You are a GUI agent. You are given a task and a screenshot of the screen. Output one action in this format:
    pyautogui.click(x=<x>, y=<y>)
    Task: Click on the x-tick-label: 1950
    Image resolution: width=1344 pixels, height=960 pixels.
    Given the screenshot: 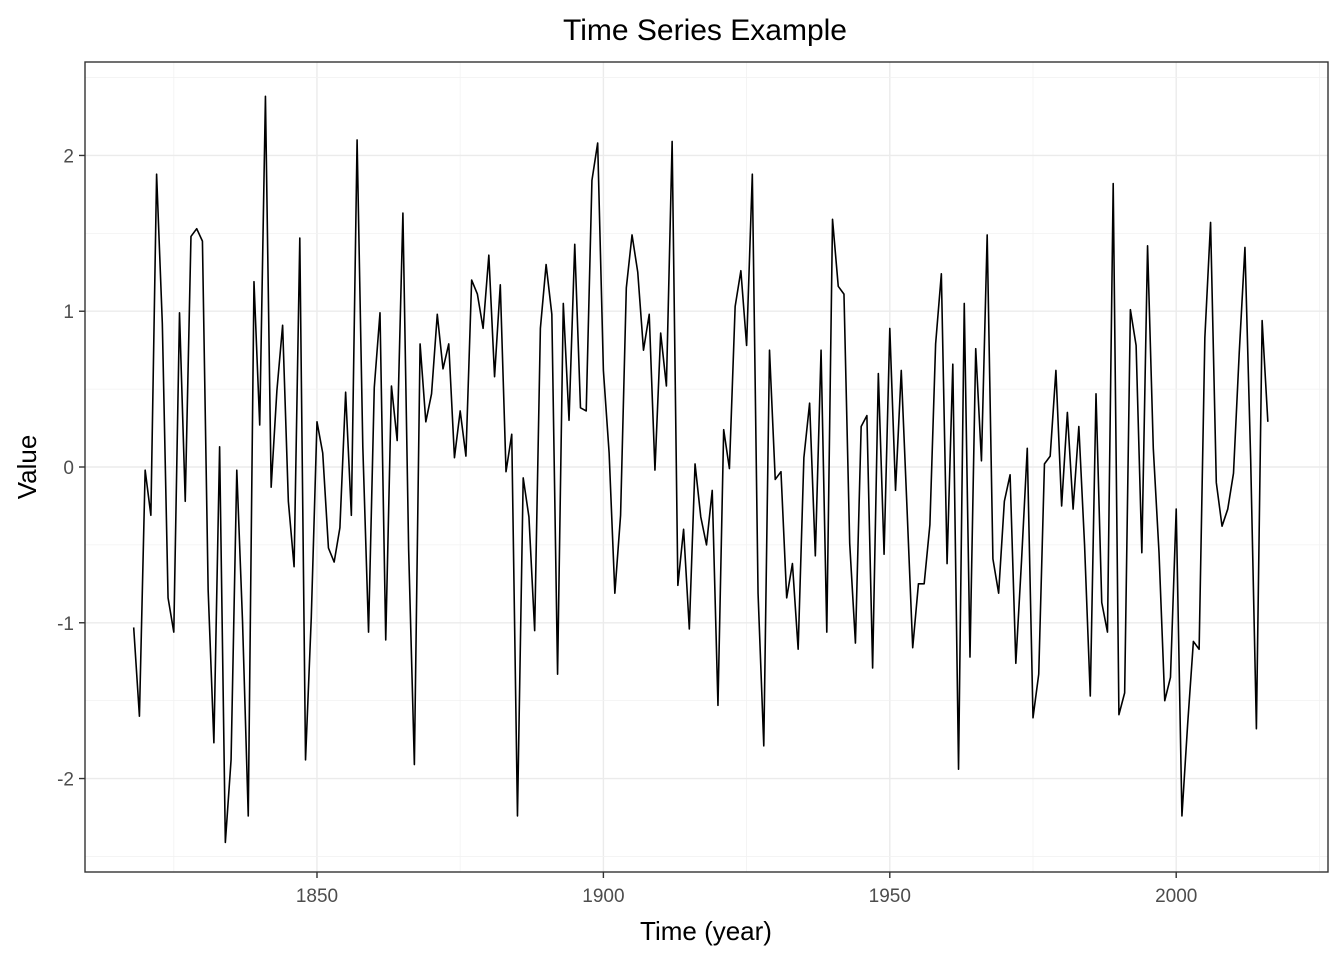 What is the action you would take?
    pyautogui.click(x=890, y=896)
    